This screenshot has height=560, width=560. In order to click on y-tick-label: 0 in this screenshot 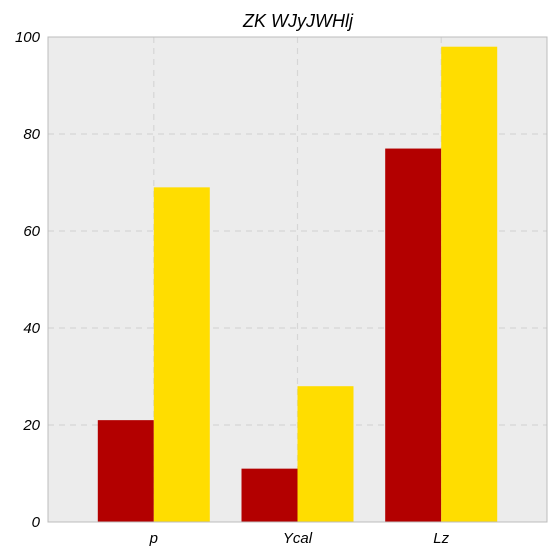, I will do `click(36, 522)`.